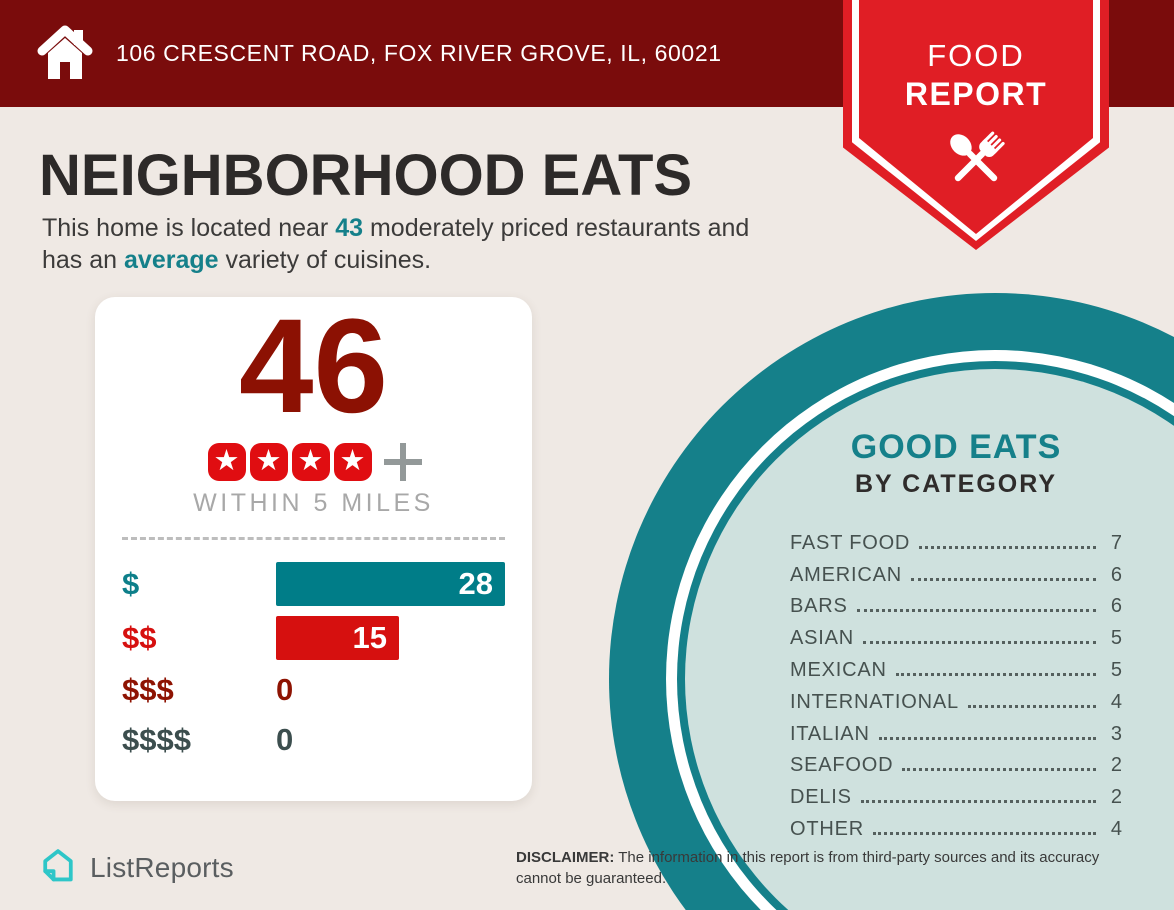 This screenshot has height=910, width=1174. I want to click on logo-house-icon, so click(58, 867).